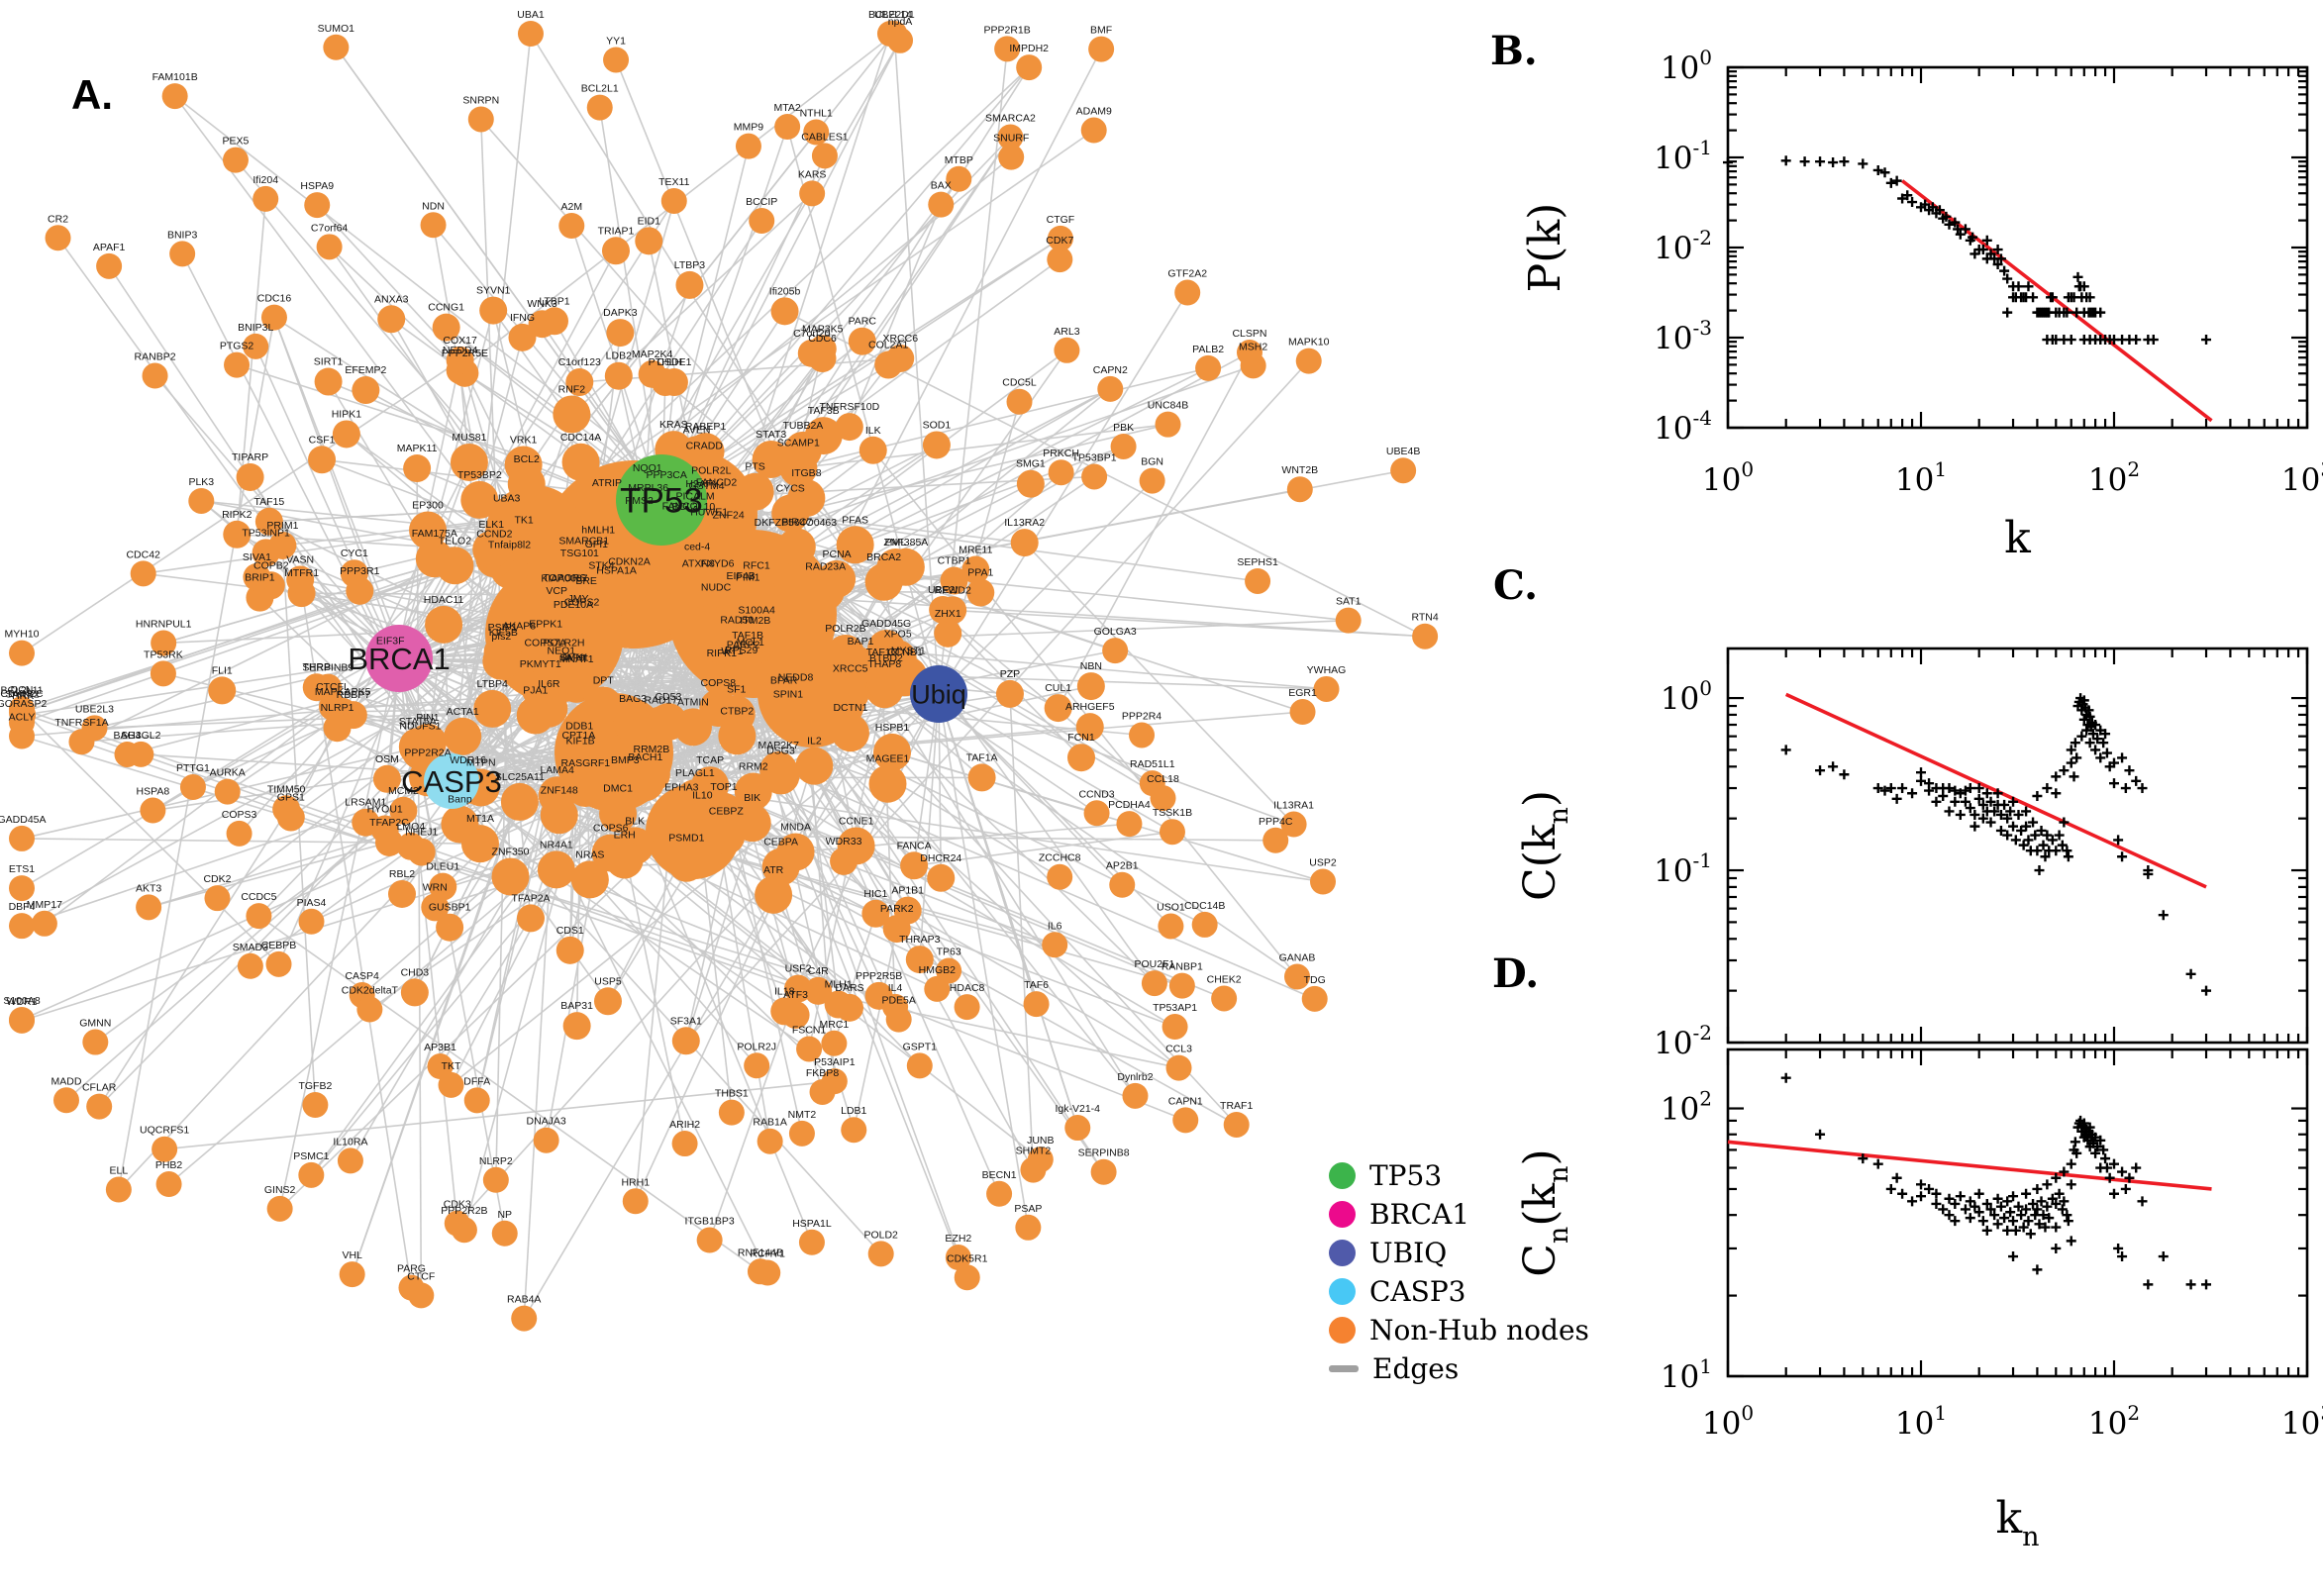  What do you see at coordinates (607, 483) in the screenshot?
I see `node-label: ATRIP` at bounding box center [607, 483].